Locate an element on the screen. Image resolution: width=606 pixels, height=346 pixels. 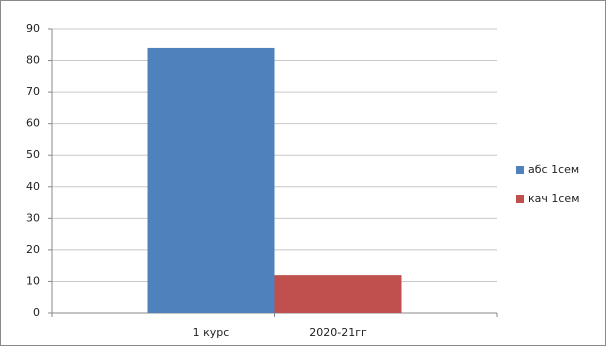
legend-label: абс 1сем is located at coordinates (553, 169).